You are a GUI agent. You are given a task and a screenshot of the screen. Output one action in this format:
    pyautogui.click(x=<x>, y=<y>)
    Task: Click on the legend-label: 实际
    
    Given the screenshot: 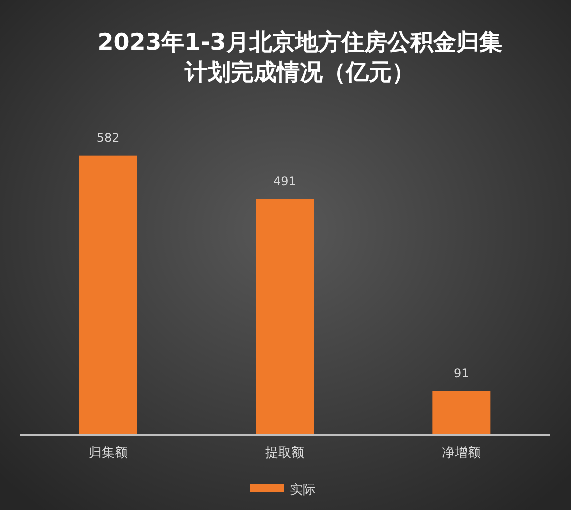 What is the action you would take?
    pyautogui.click(x=303, y=490)
    